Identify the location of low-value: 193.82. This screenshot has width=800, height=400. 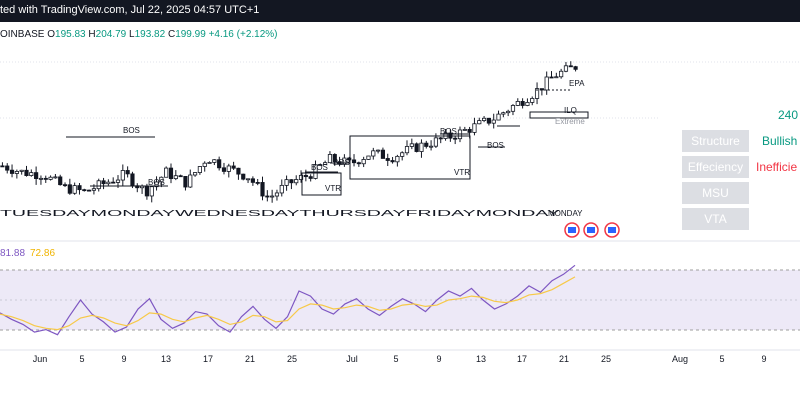
(150, 34).